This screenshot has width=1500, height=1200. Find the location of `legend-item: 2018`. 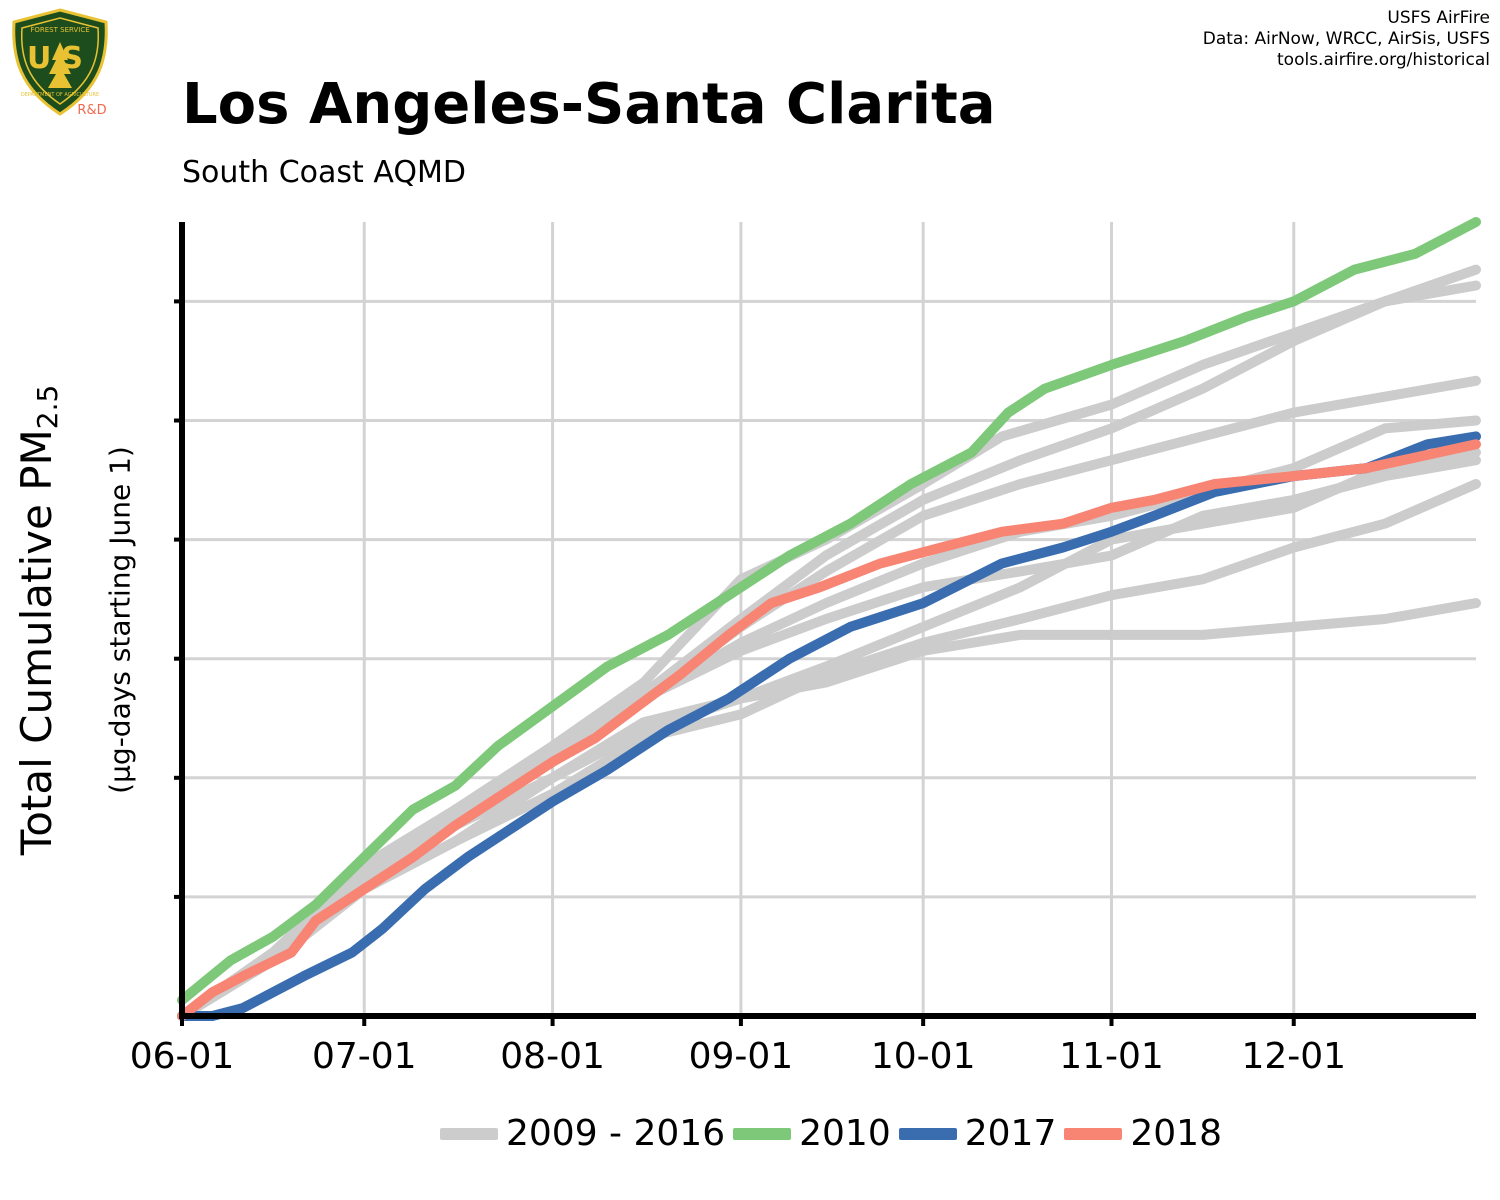

legend-item: 2018 is located at coordinates (1143, 1133).